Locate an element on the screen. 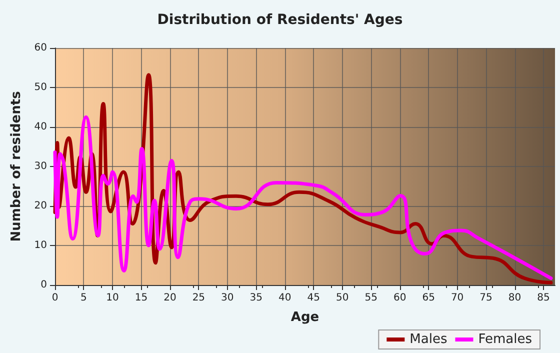 The image size is (560, 353). x-tick-label: 5 is located at coordinates (83, 298).